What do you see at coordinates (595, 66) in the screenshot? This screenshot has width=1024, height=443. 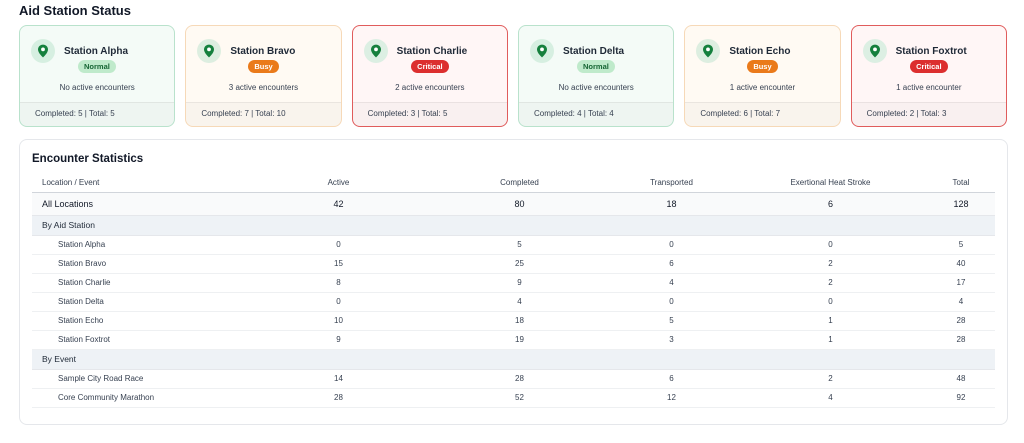 I see `status-badge: Normal` at bounding box center [595, 66].